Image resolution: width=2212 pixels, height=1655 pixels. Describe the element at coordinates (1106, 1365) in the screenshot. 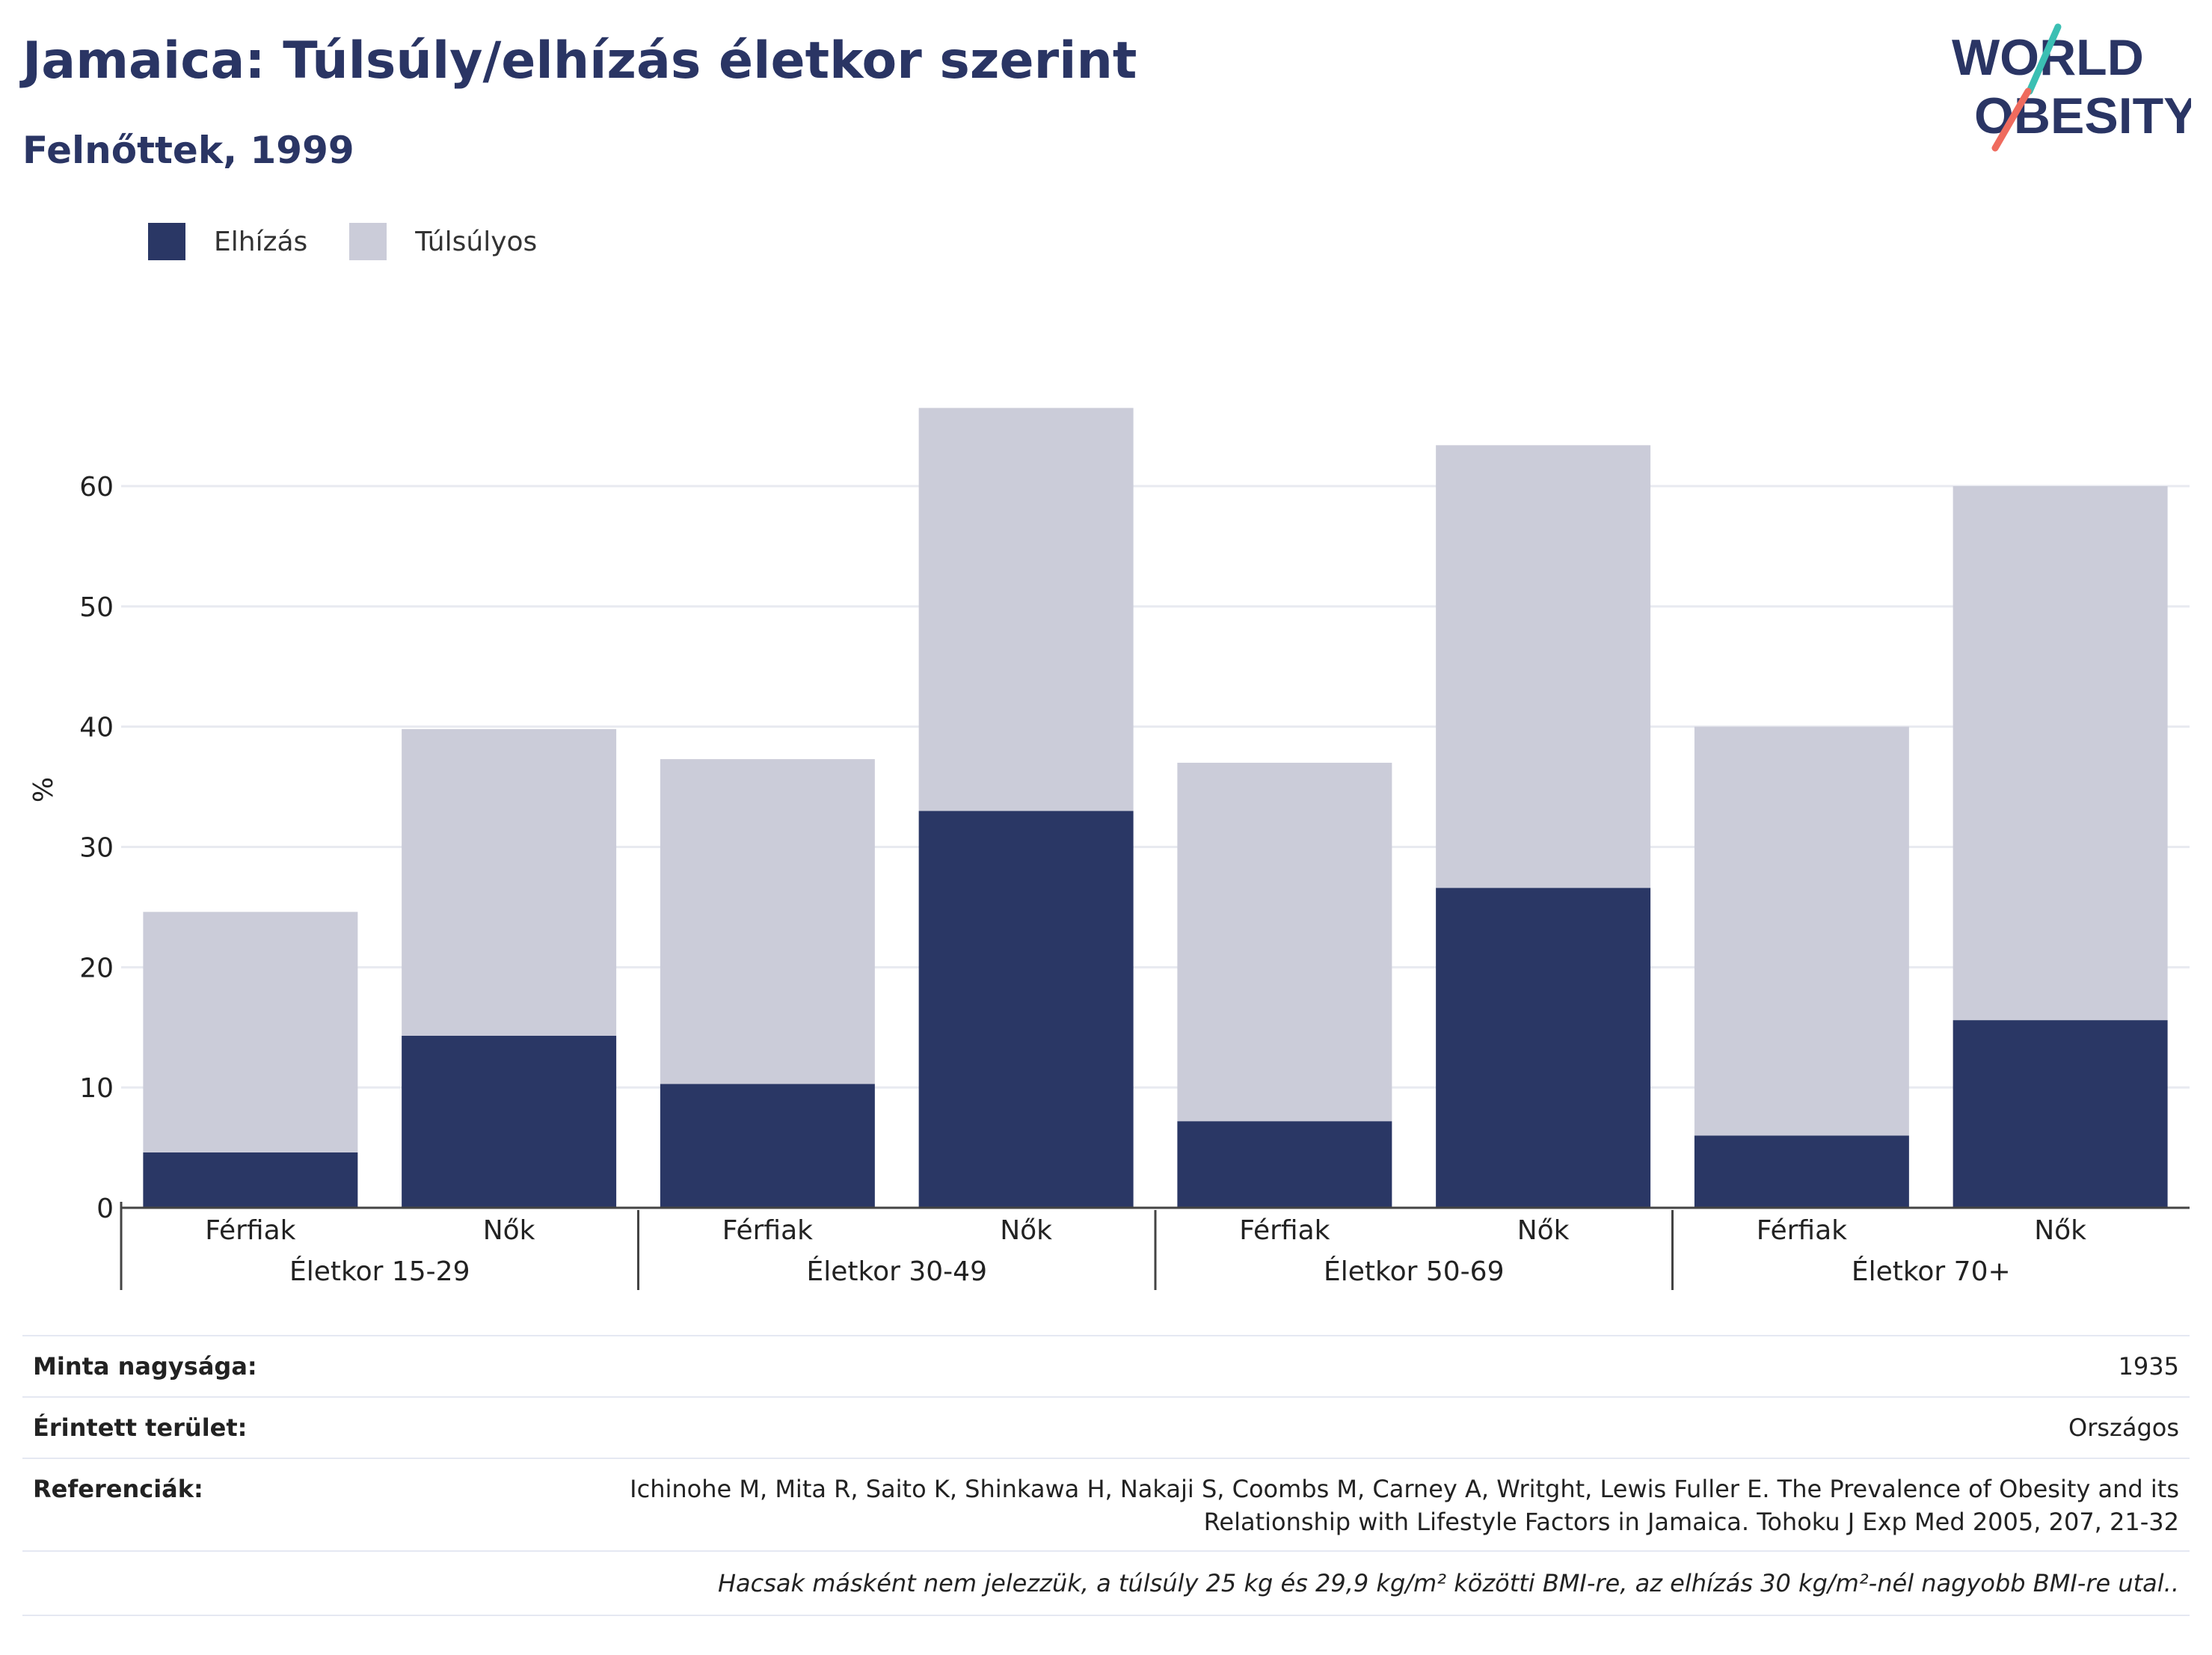

I see `meta-row-sample-size: Minta nagysága: 1935` at that location.